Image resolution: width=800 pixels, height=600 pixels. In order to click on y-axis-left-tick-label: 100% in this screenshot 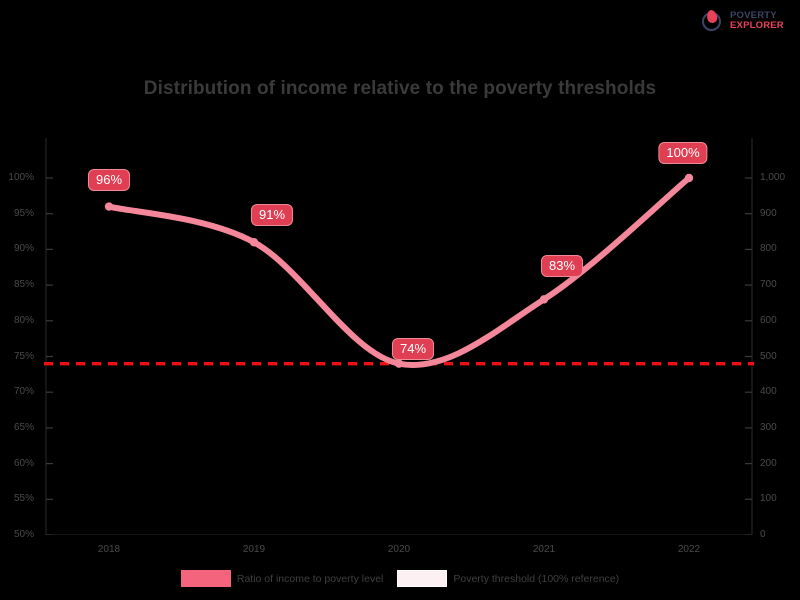, I will do `click(21, 177)`.